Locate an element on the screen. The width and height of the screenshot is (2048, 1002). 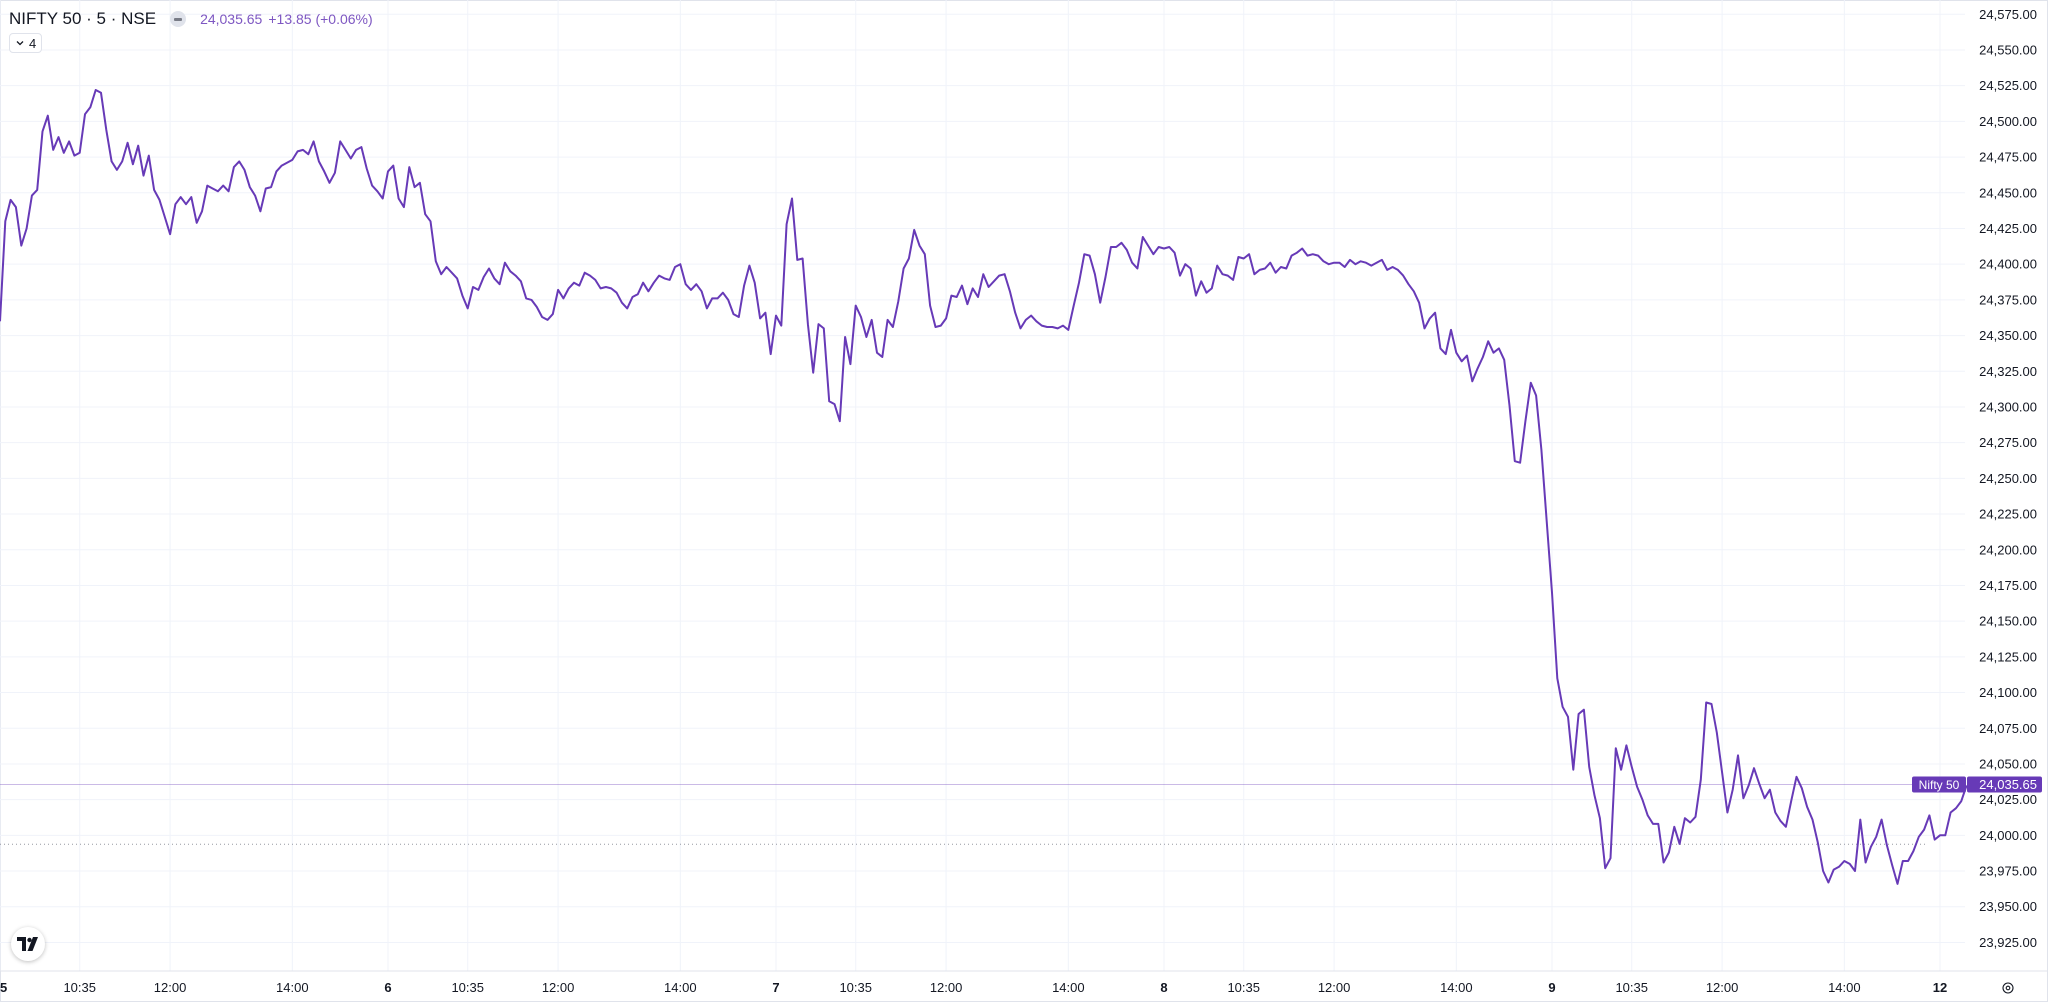
y-tick-label: 24,275.00 is located at coordinates (2008, 442).